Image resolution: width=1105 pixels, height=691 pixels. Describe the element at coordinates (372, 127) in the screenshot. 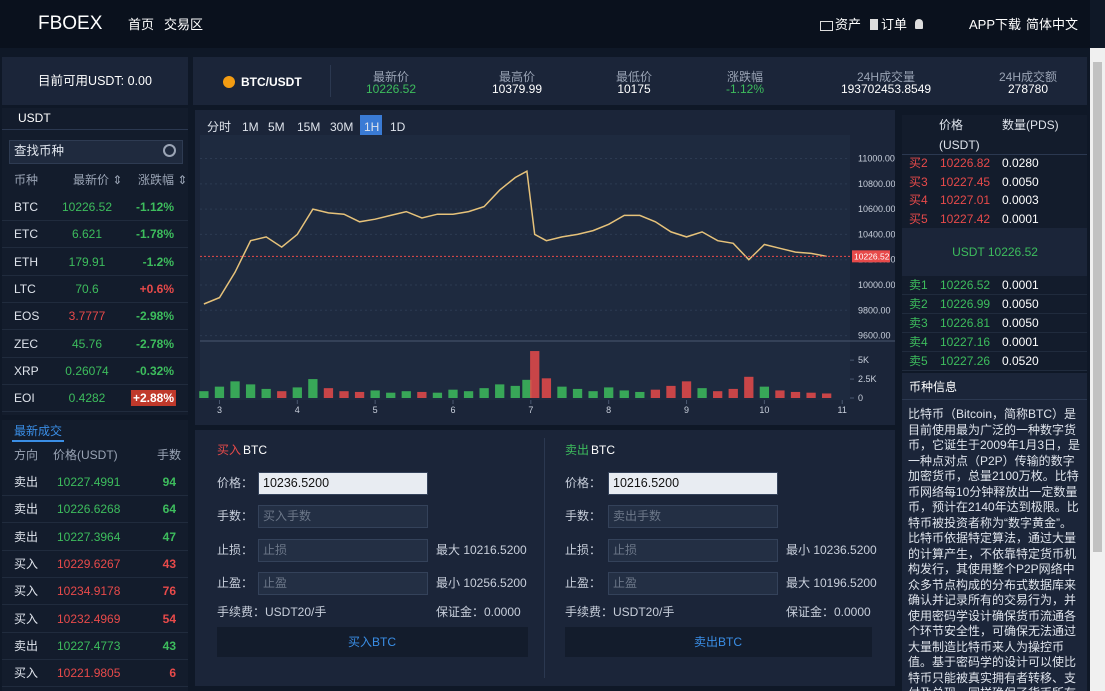

I see `interval-button: 1H` at that location.